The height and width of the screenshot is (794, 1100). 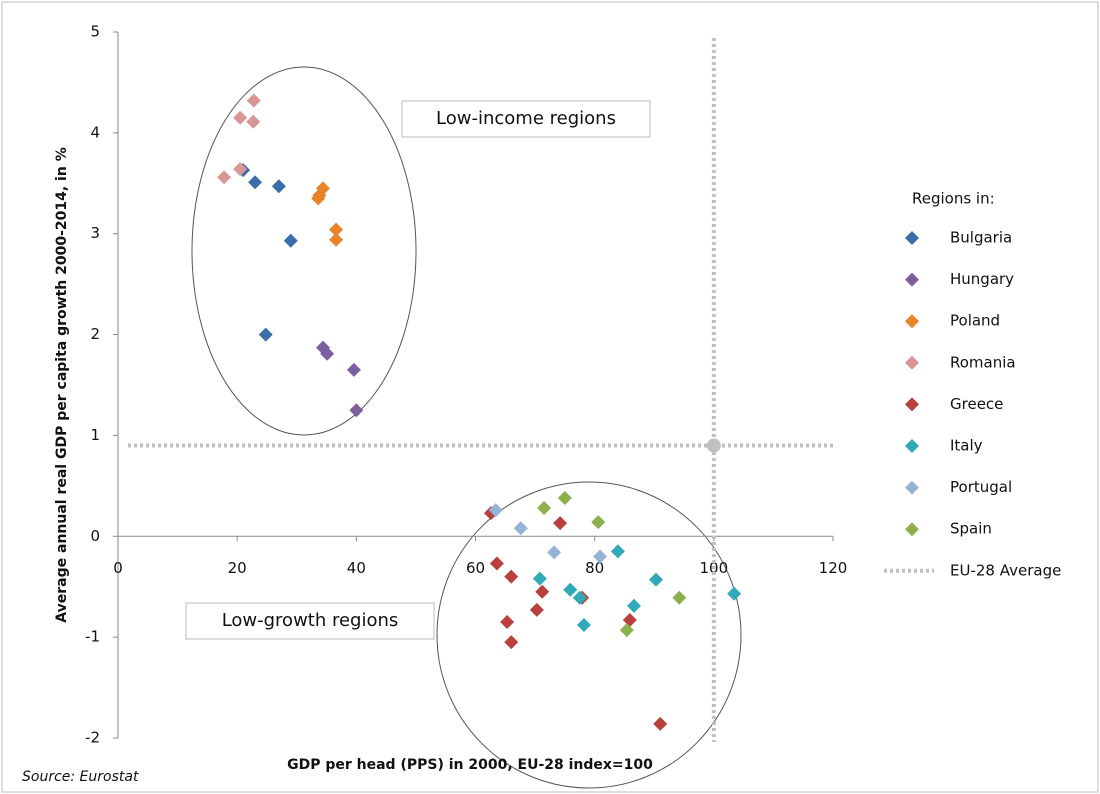 I want to click on y-tick-label: -2, so click(x=92, y=738).